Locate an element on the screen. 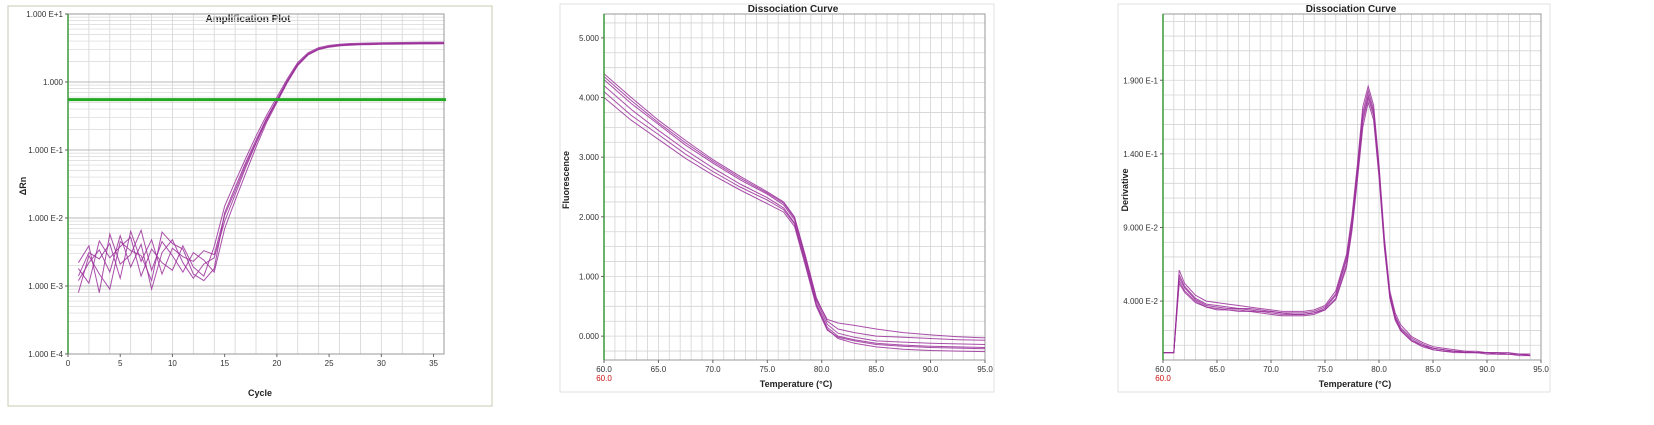 The height and width of the screenshot is (425, 1654). y-tick-label: 1.000 E-1 is located at coordinates (45, 150).